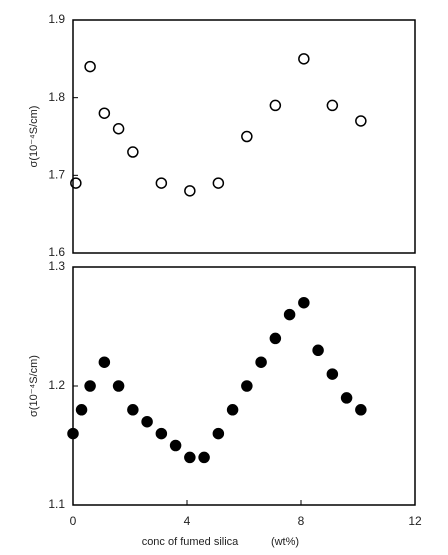 This screenshot has width=448, height=555. Describe the element at coordinates (56, 385) in the screenshot. I see `y-tick-label: 1.2` at that location.